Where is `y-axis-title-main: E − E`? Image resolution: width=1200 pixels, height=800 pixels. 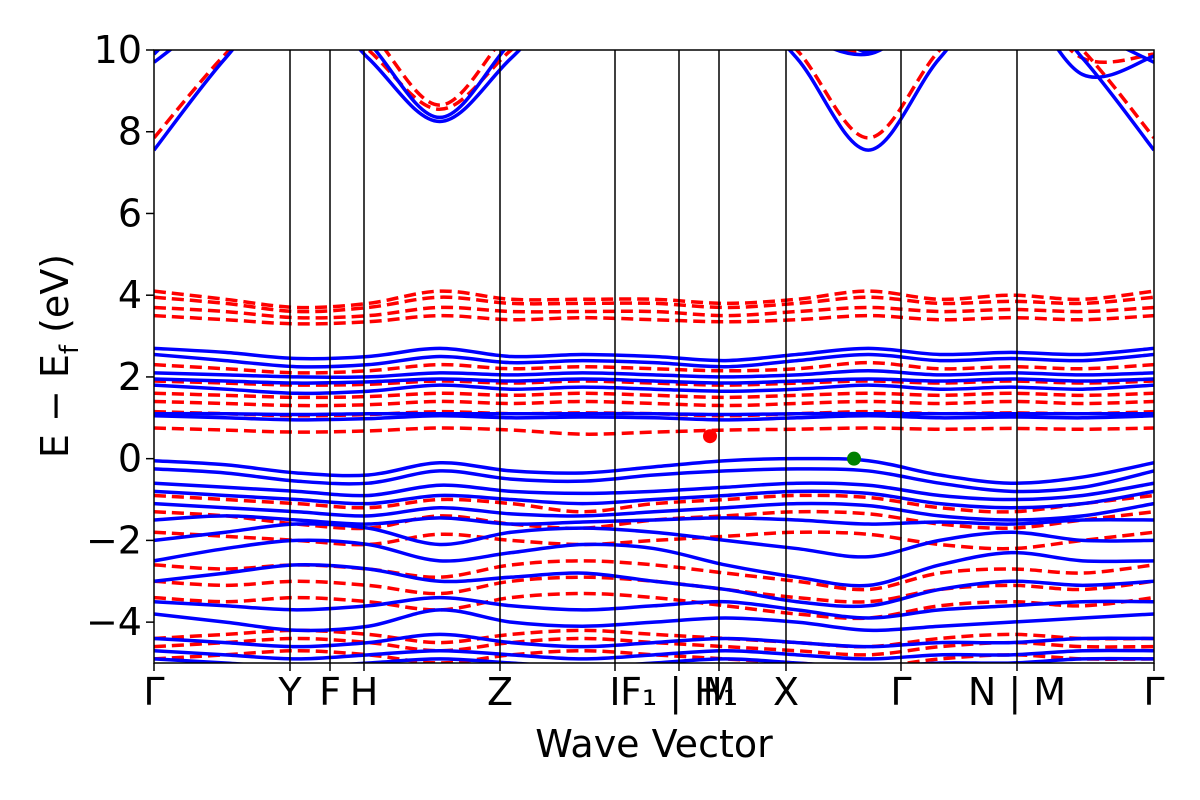 y-axis-title-main: E − E is located at coordinates (55, 406).